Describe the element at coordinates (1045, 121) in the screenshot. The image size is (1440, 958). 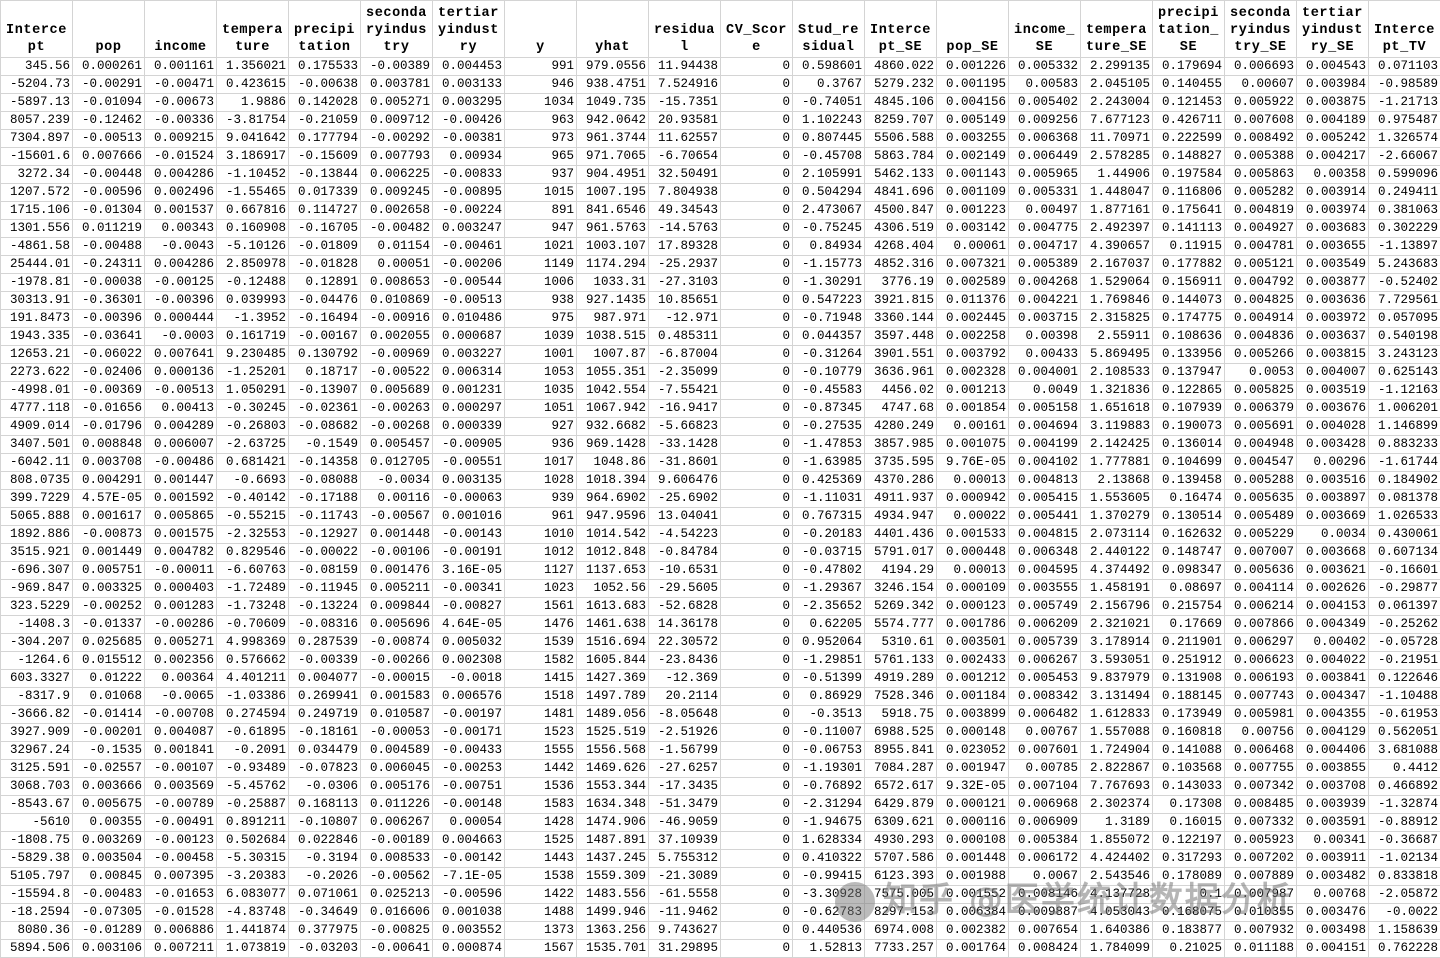
I see `cell-income-se: 0.009256` at that location.